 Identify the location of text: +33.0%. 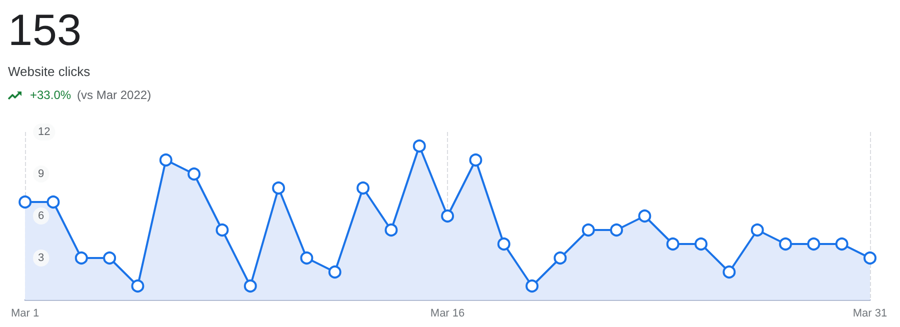
(51, 95).